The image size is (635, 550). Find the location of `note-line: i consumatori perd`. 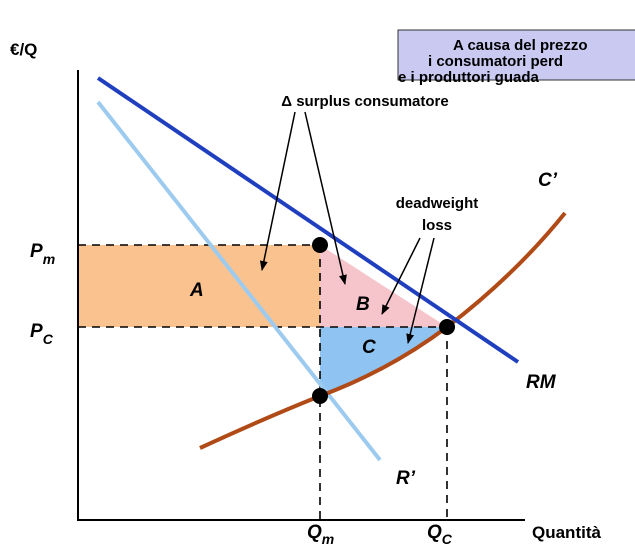

note-line: i consumatori perd is located at coordinates (495, 61).